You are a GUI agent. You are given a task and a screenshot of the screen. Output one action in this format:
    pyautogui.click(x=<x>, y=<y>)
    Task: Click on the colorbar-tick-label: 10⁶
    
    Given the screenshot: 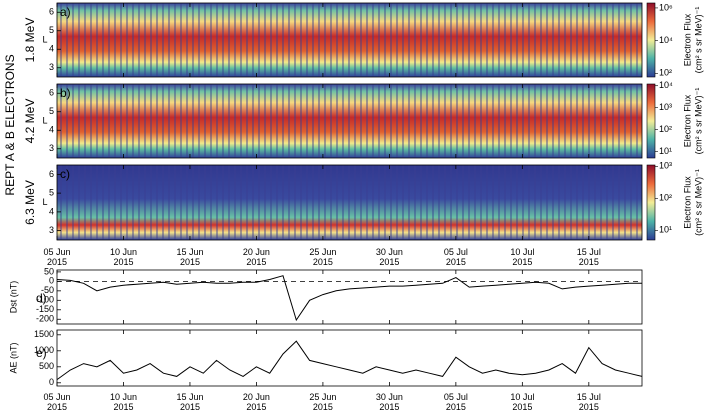 What is the action you would take?
    pyautogui.click(x=666, y=7)
    